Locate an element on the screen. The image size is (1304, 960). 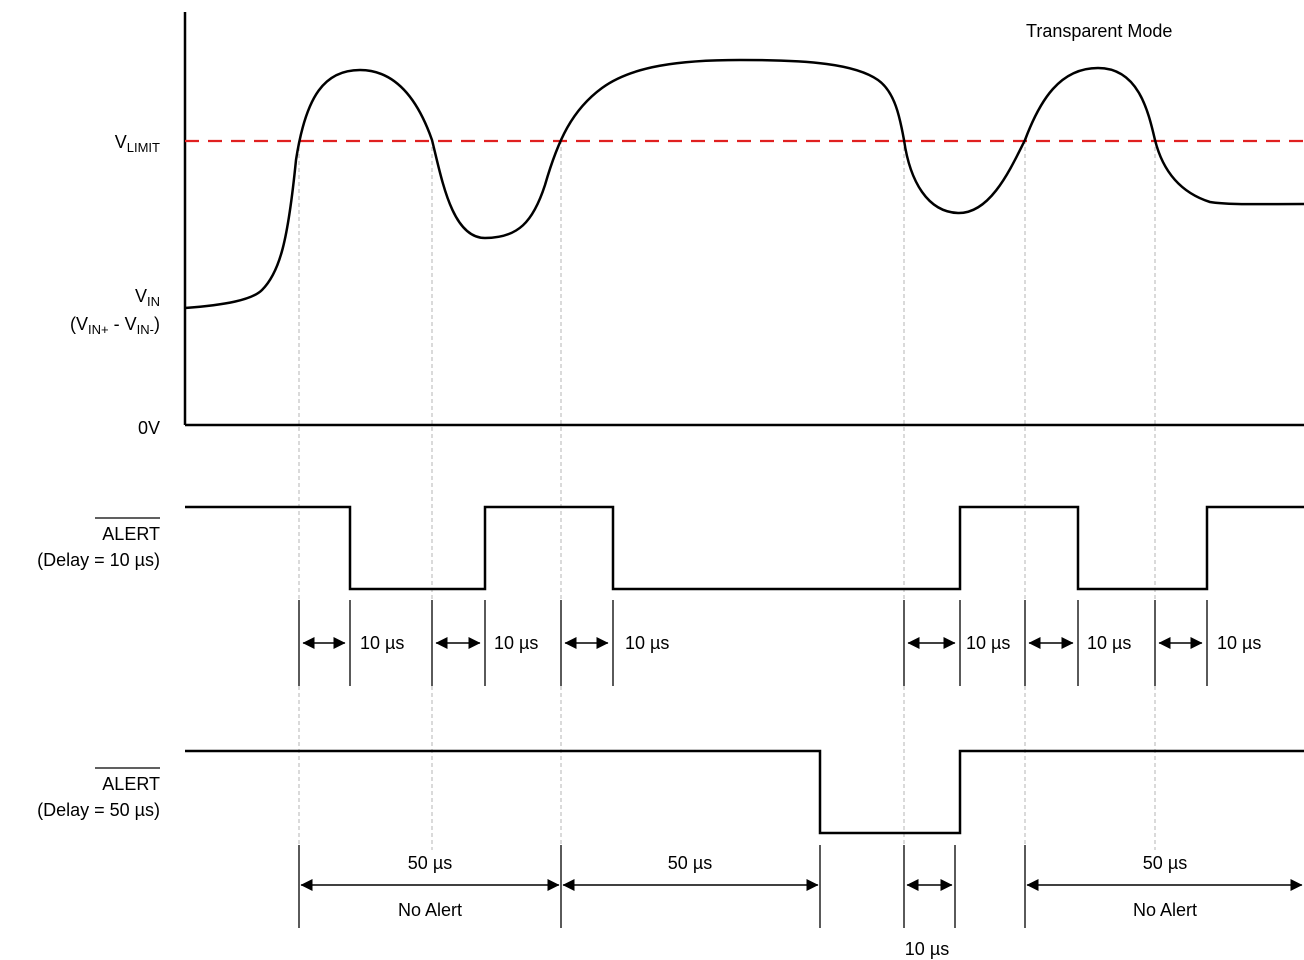
svg-text: VLIMIT is located at coordinates (137, 143).